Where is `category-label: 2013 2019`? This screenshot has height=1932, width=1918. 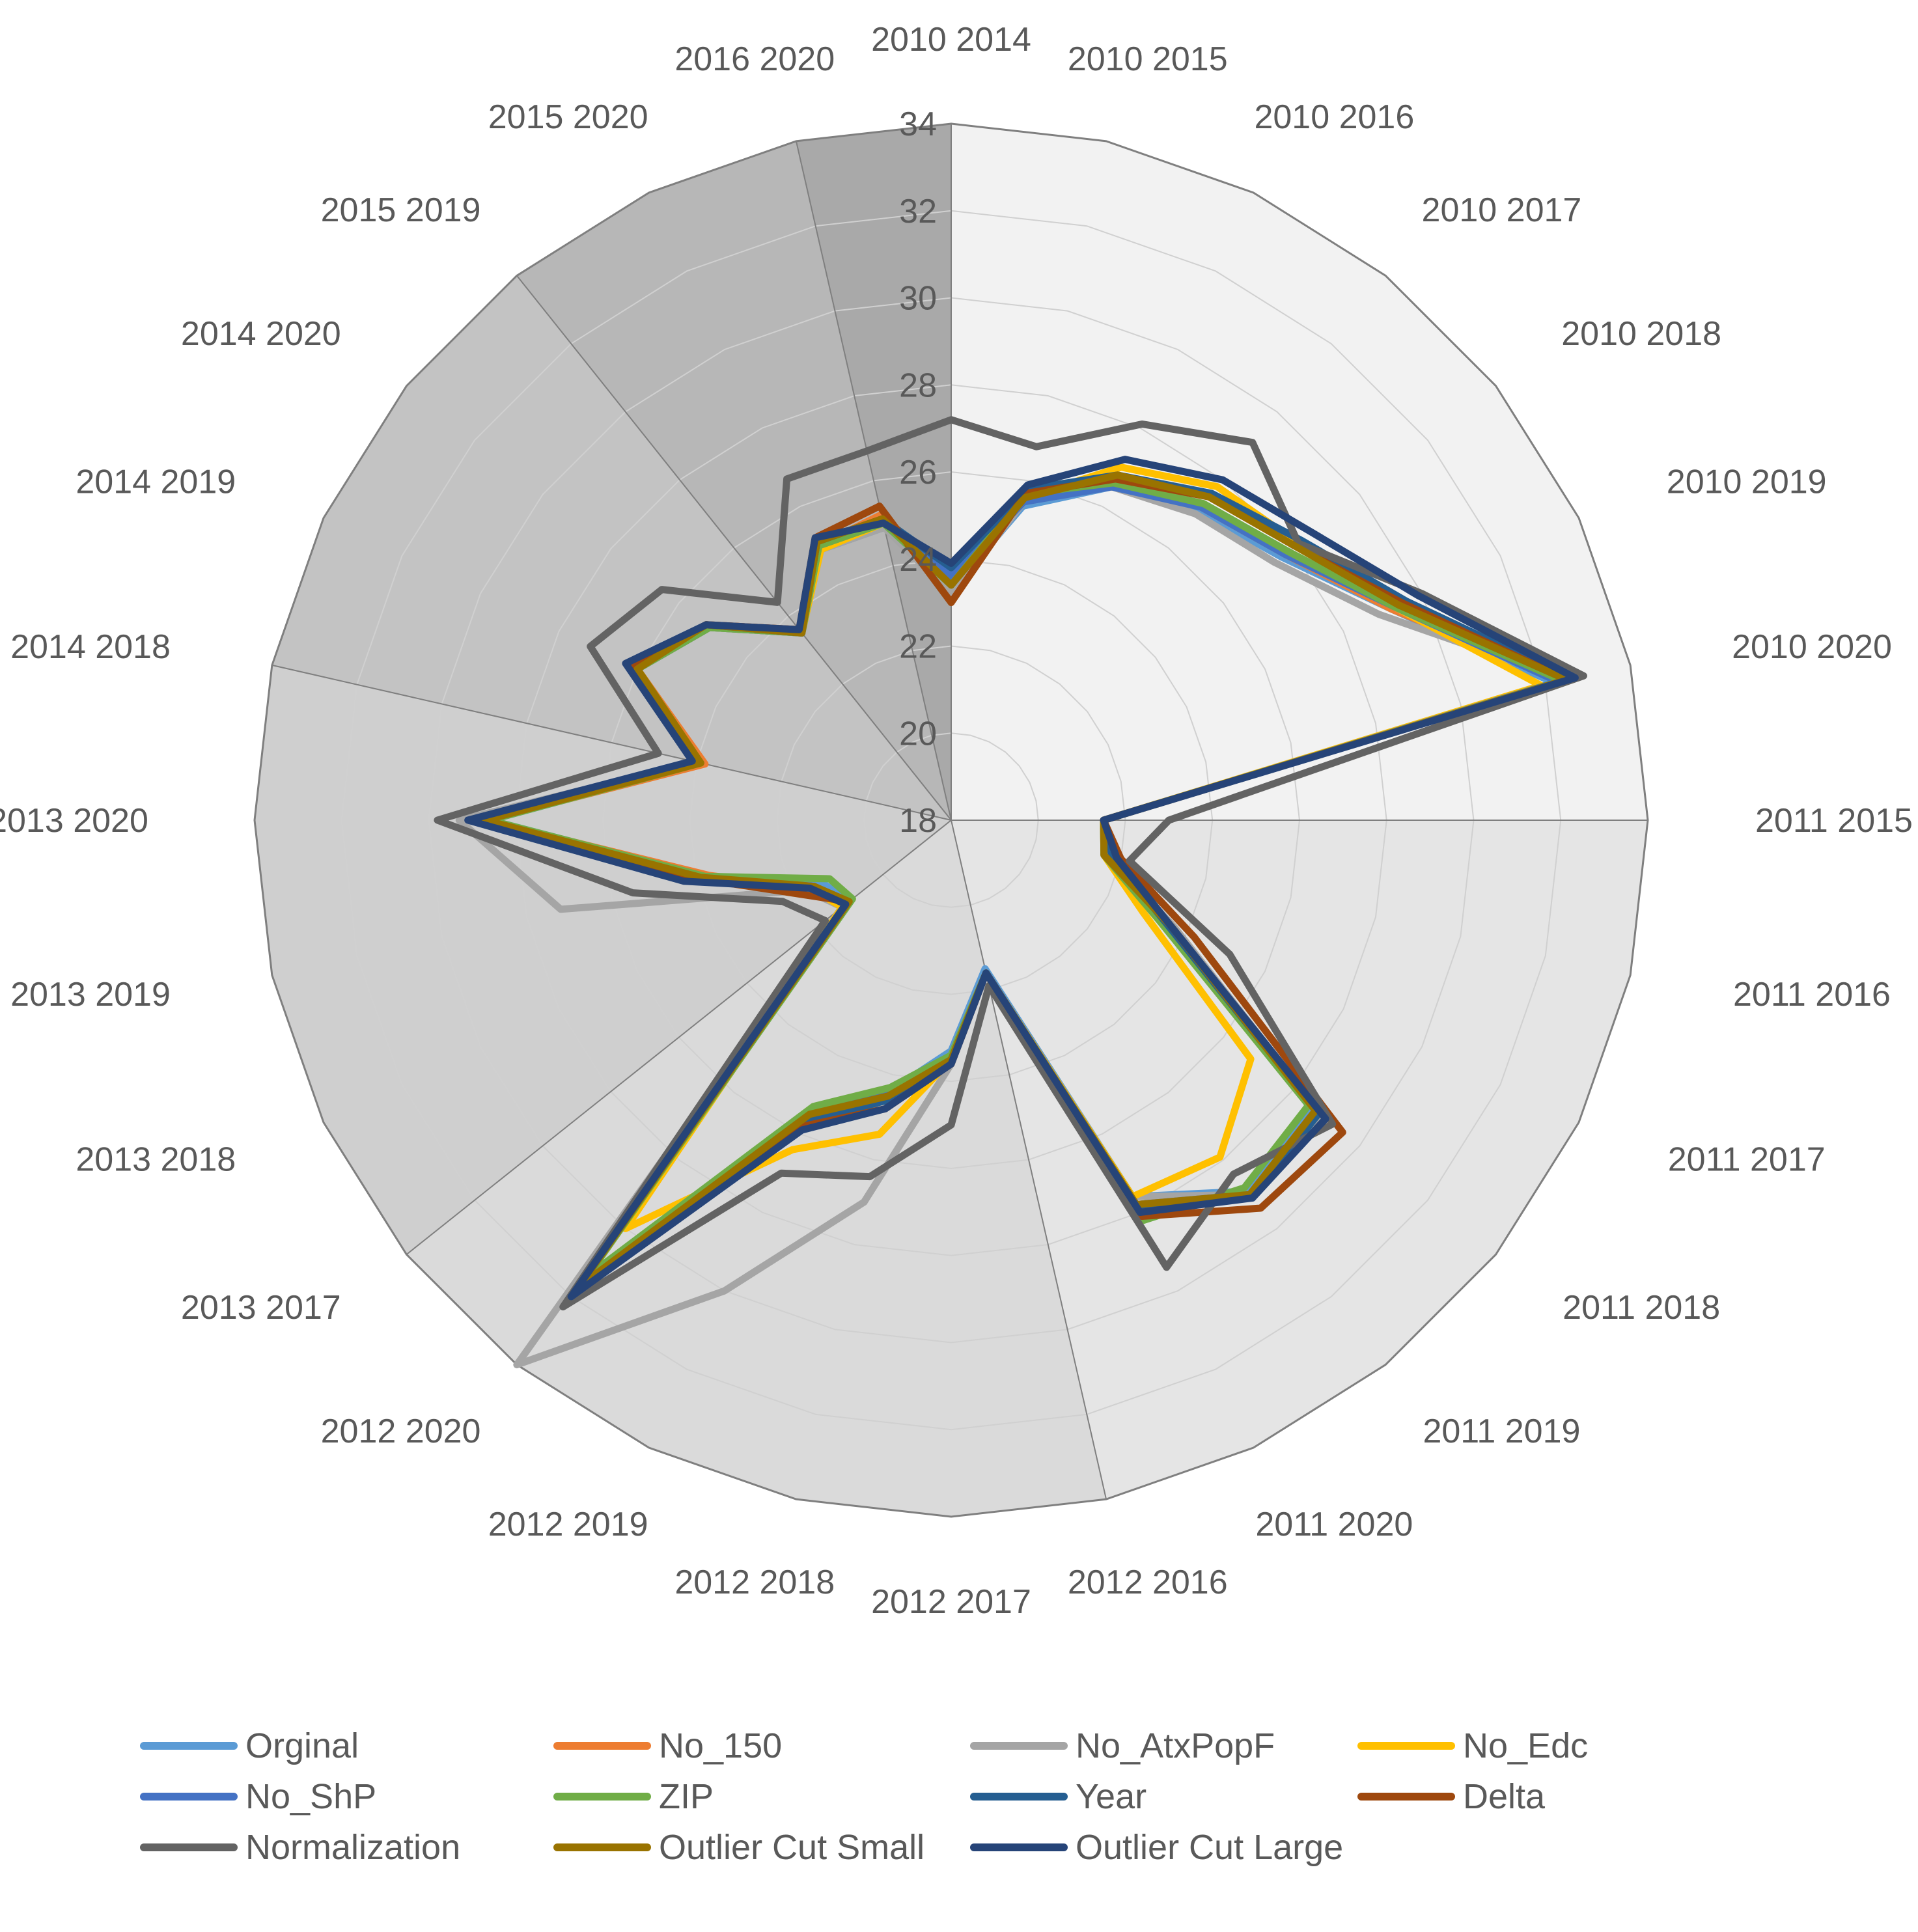
category-label: 2013 2019 is located at coordinates (90, 995).